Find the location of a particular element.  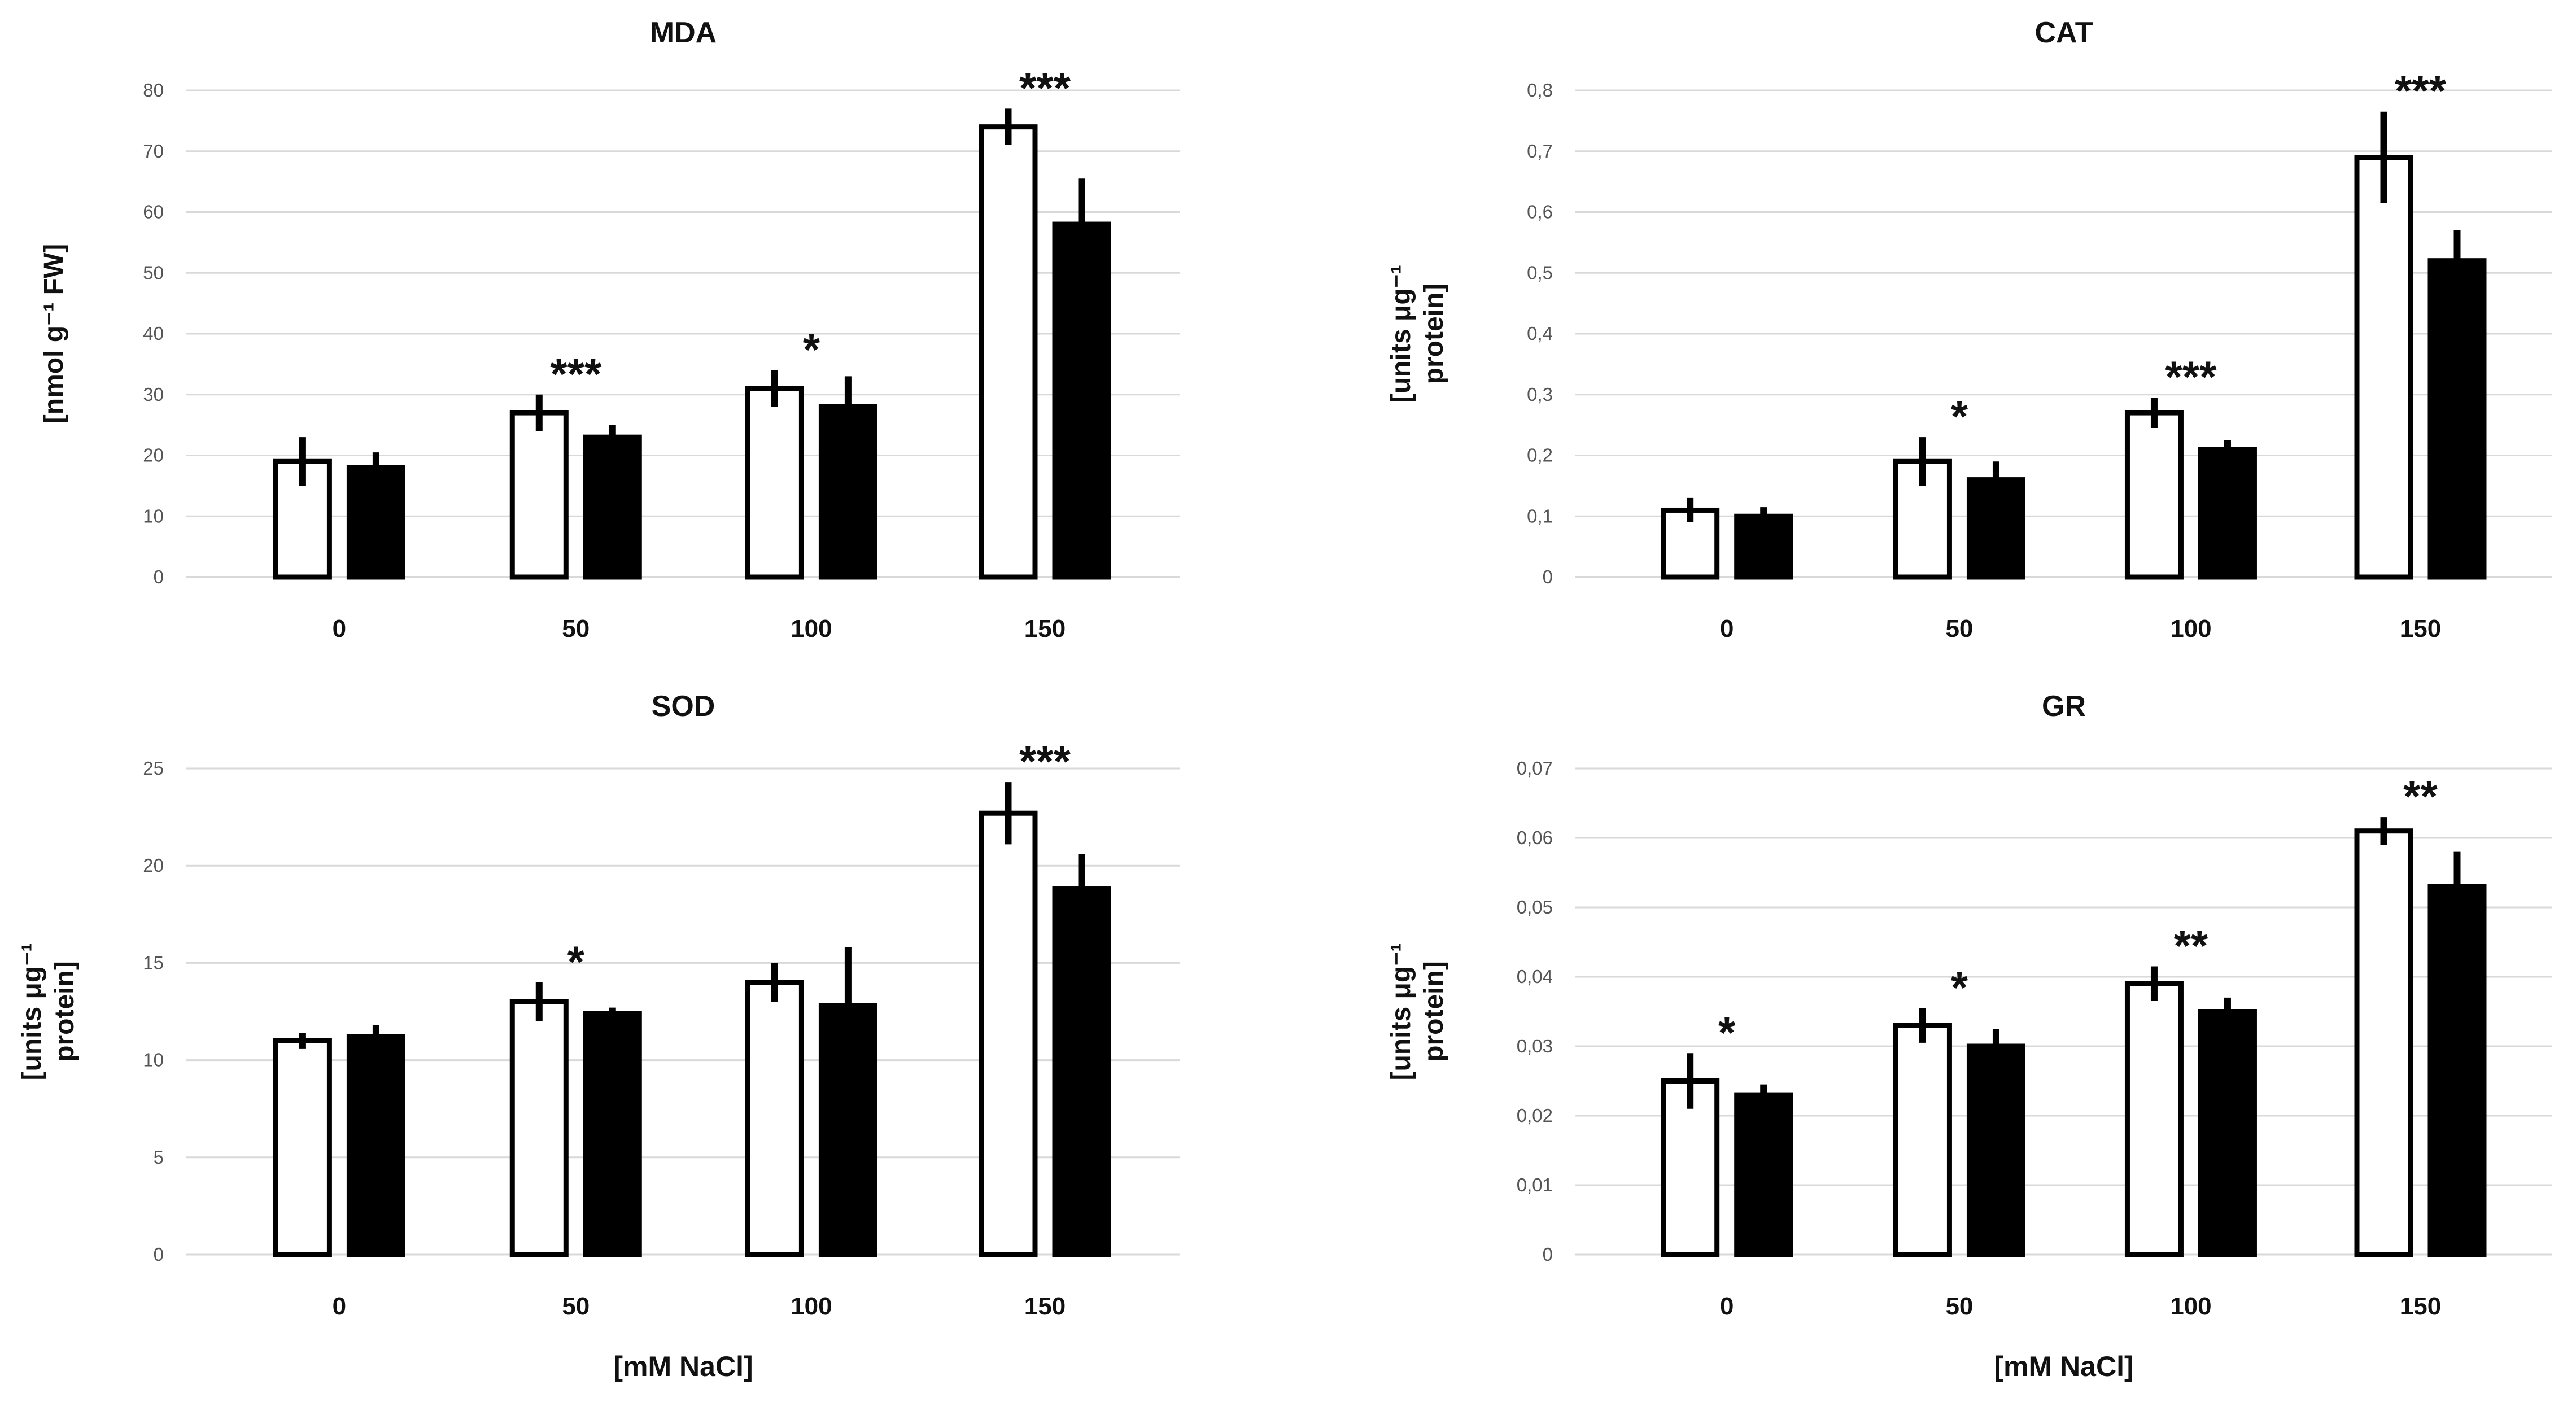

y-tick-label: 70 is located at coordinates (153, 151).